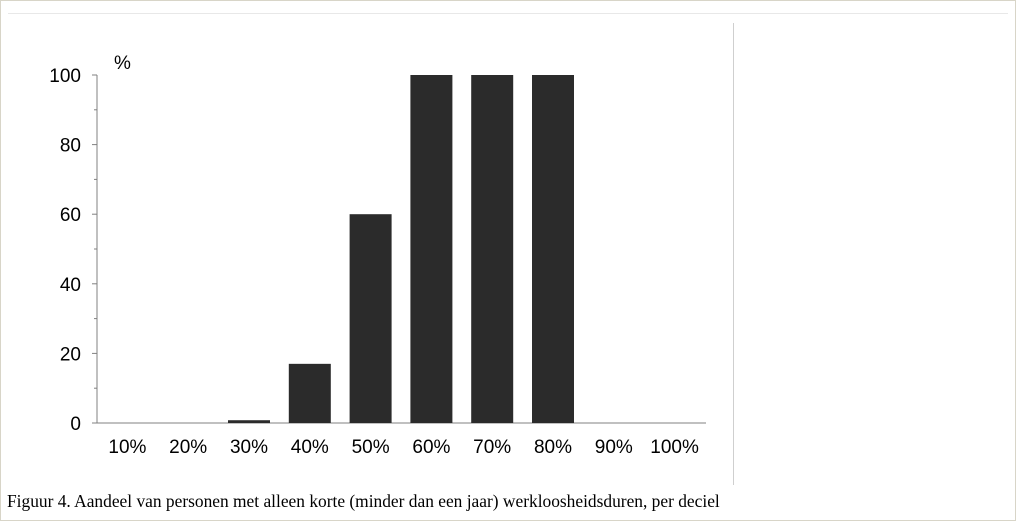 Image resolution: width=1016 pixels, height=521 pixels. Describe the element at coordinates (249, 447) in the screenshot. I see `x-tick-label: 30%` at that location.